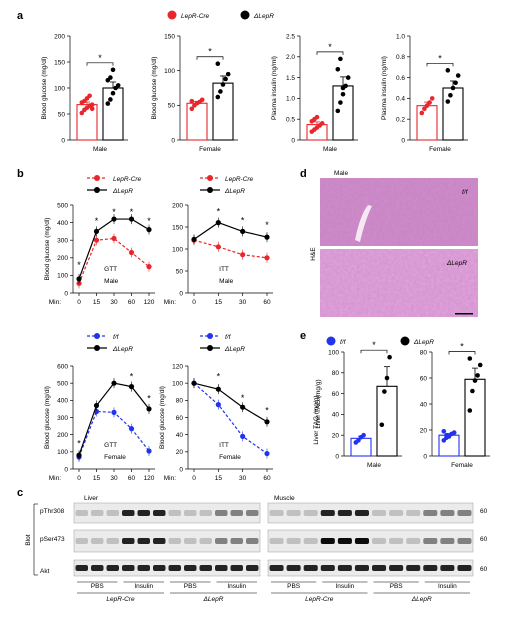 The image size is (515, 622). I want to click on e2-sig-star: *, so click(462, 347).